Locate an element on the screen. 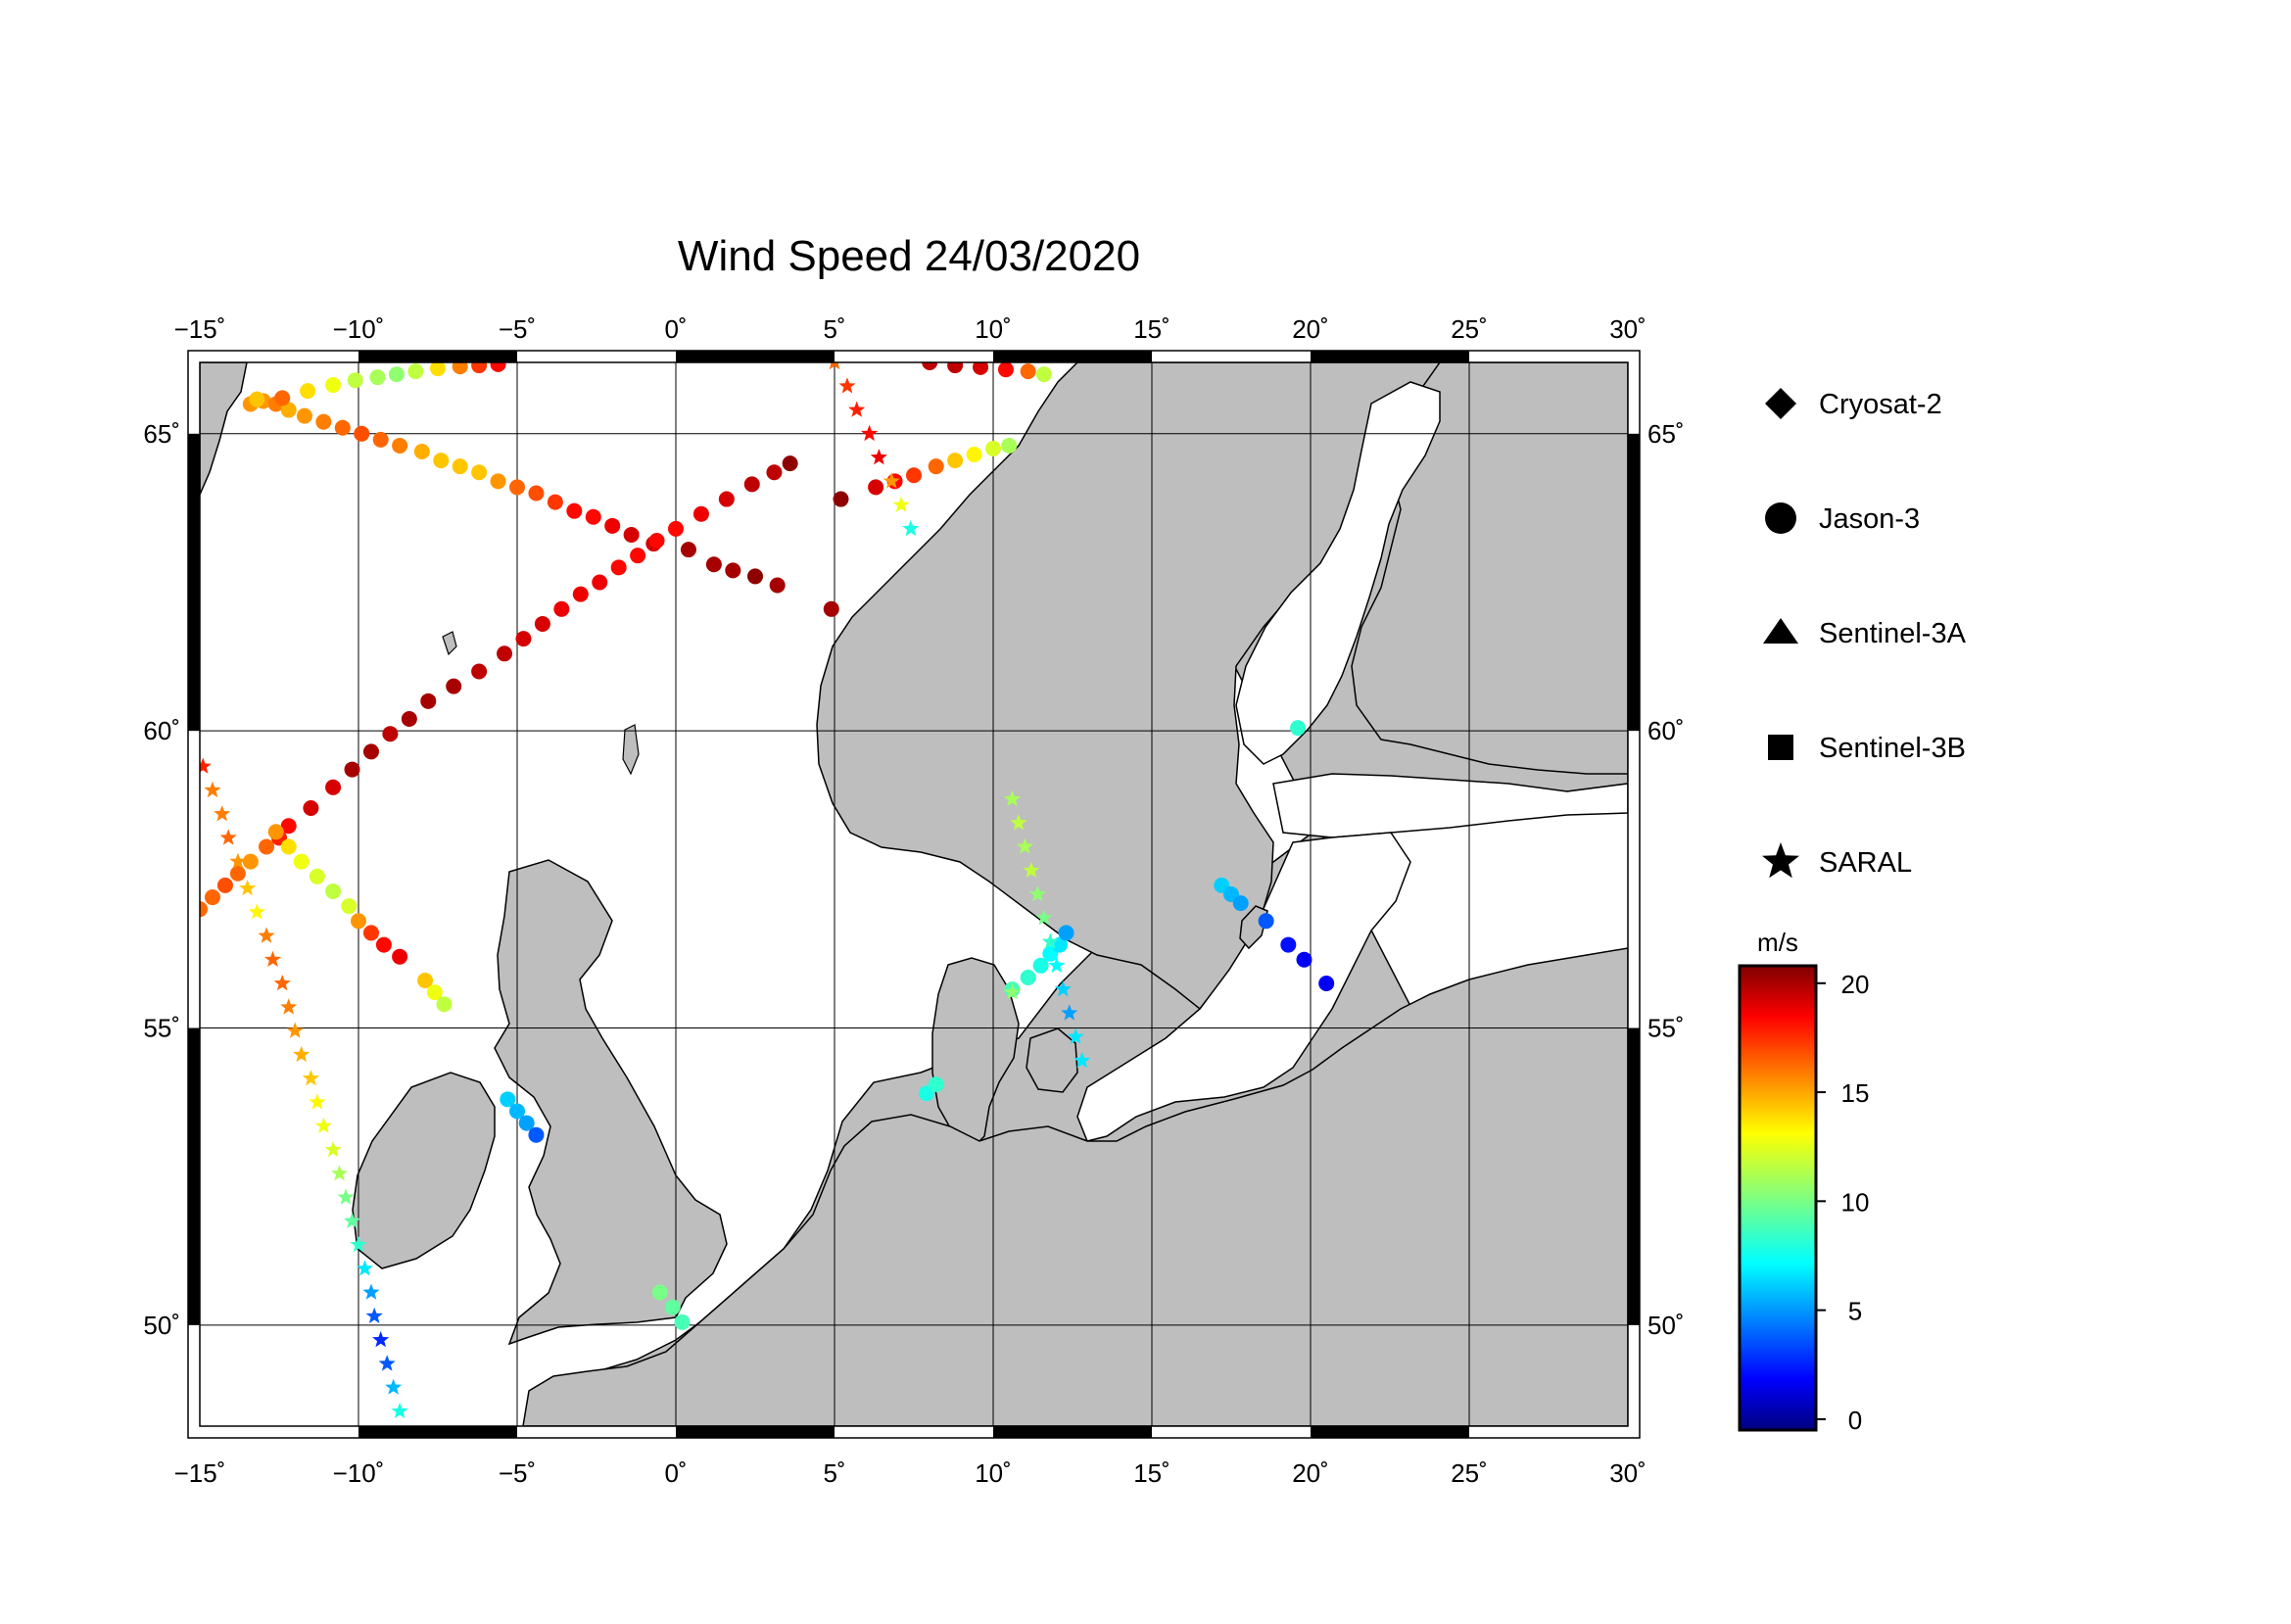  land-faroe is located at coordinates (449, 644).